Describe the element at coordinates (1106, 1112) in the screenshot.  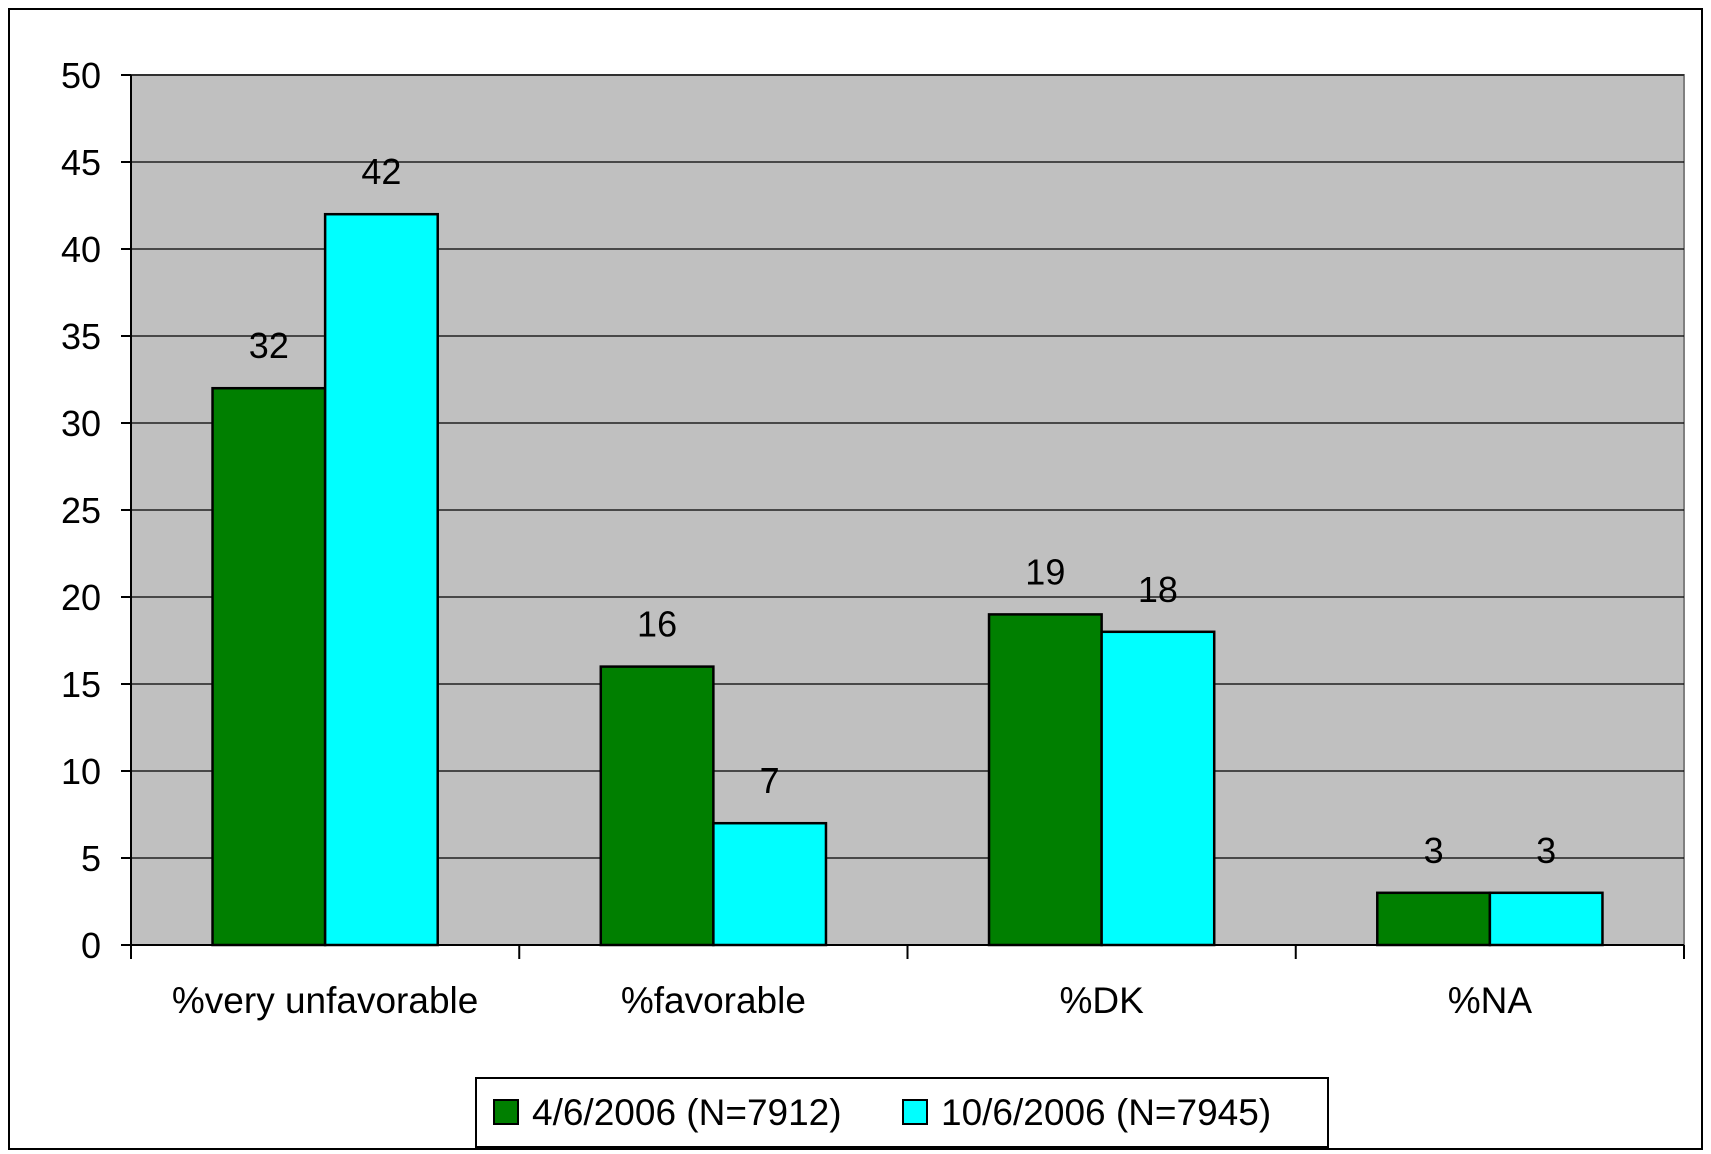
I see `legend-label: 10/6/2006 (N=7945)` at that location.